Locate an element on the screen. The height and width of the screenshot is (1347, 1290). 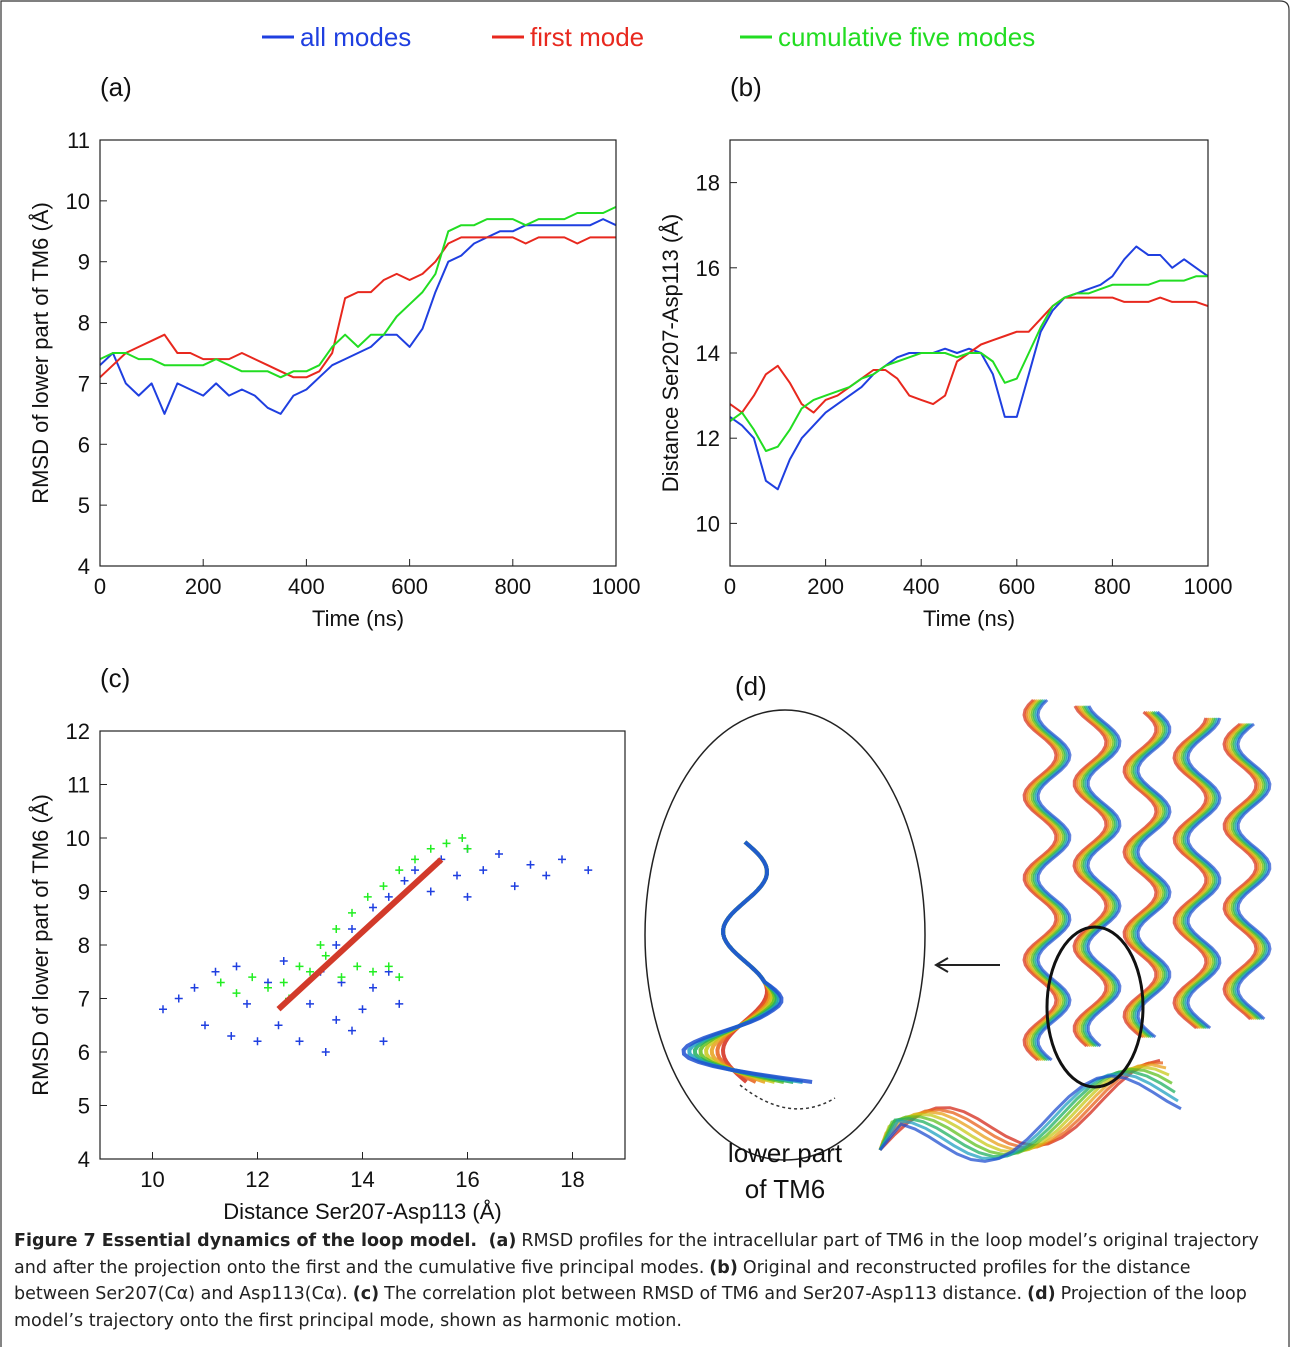
x-tick-label: 1000 is located at coordinates (1208, 586).